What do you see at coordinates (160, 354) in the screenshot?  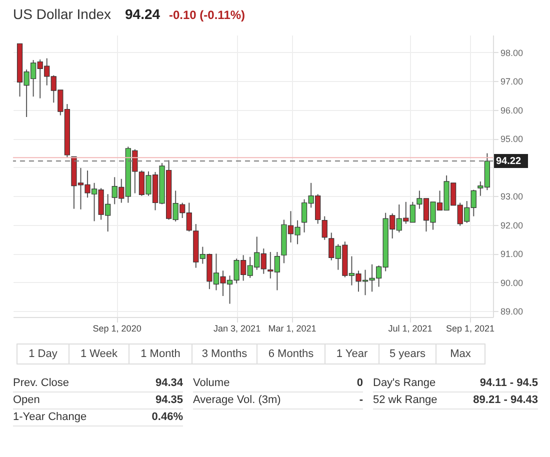 I see `text: 1 Month` at bounding box center [160, 354].